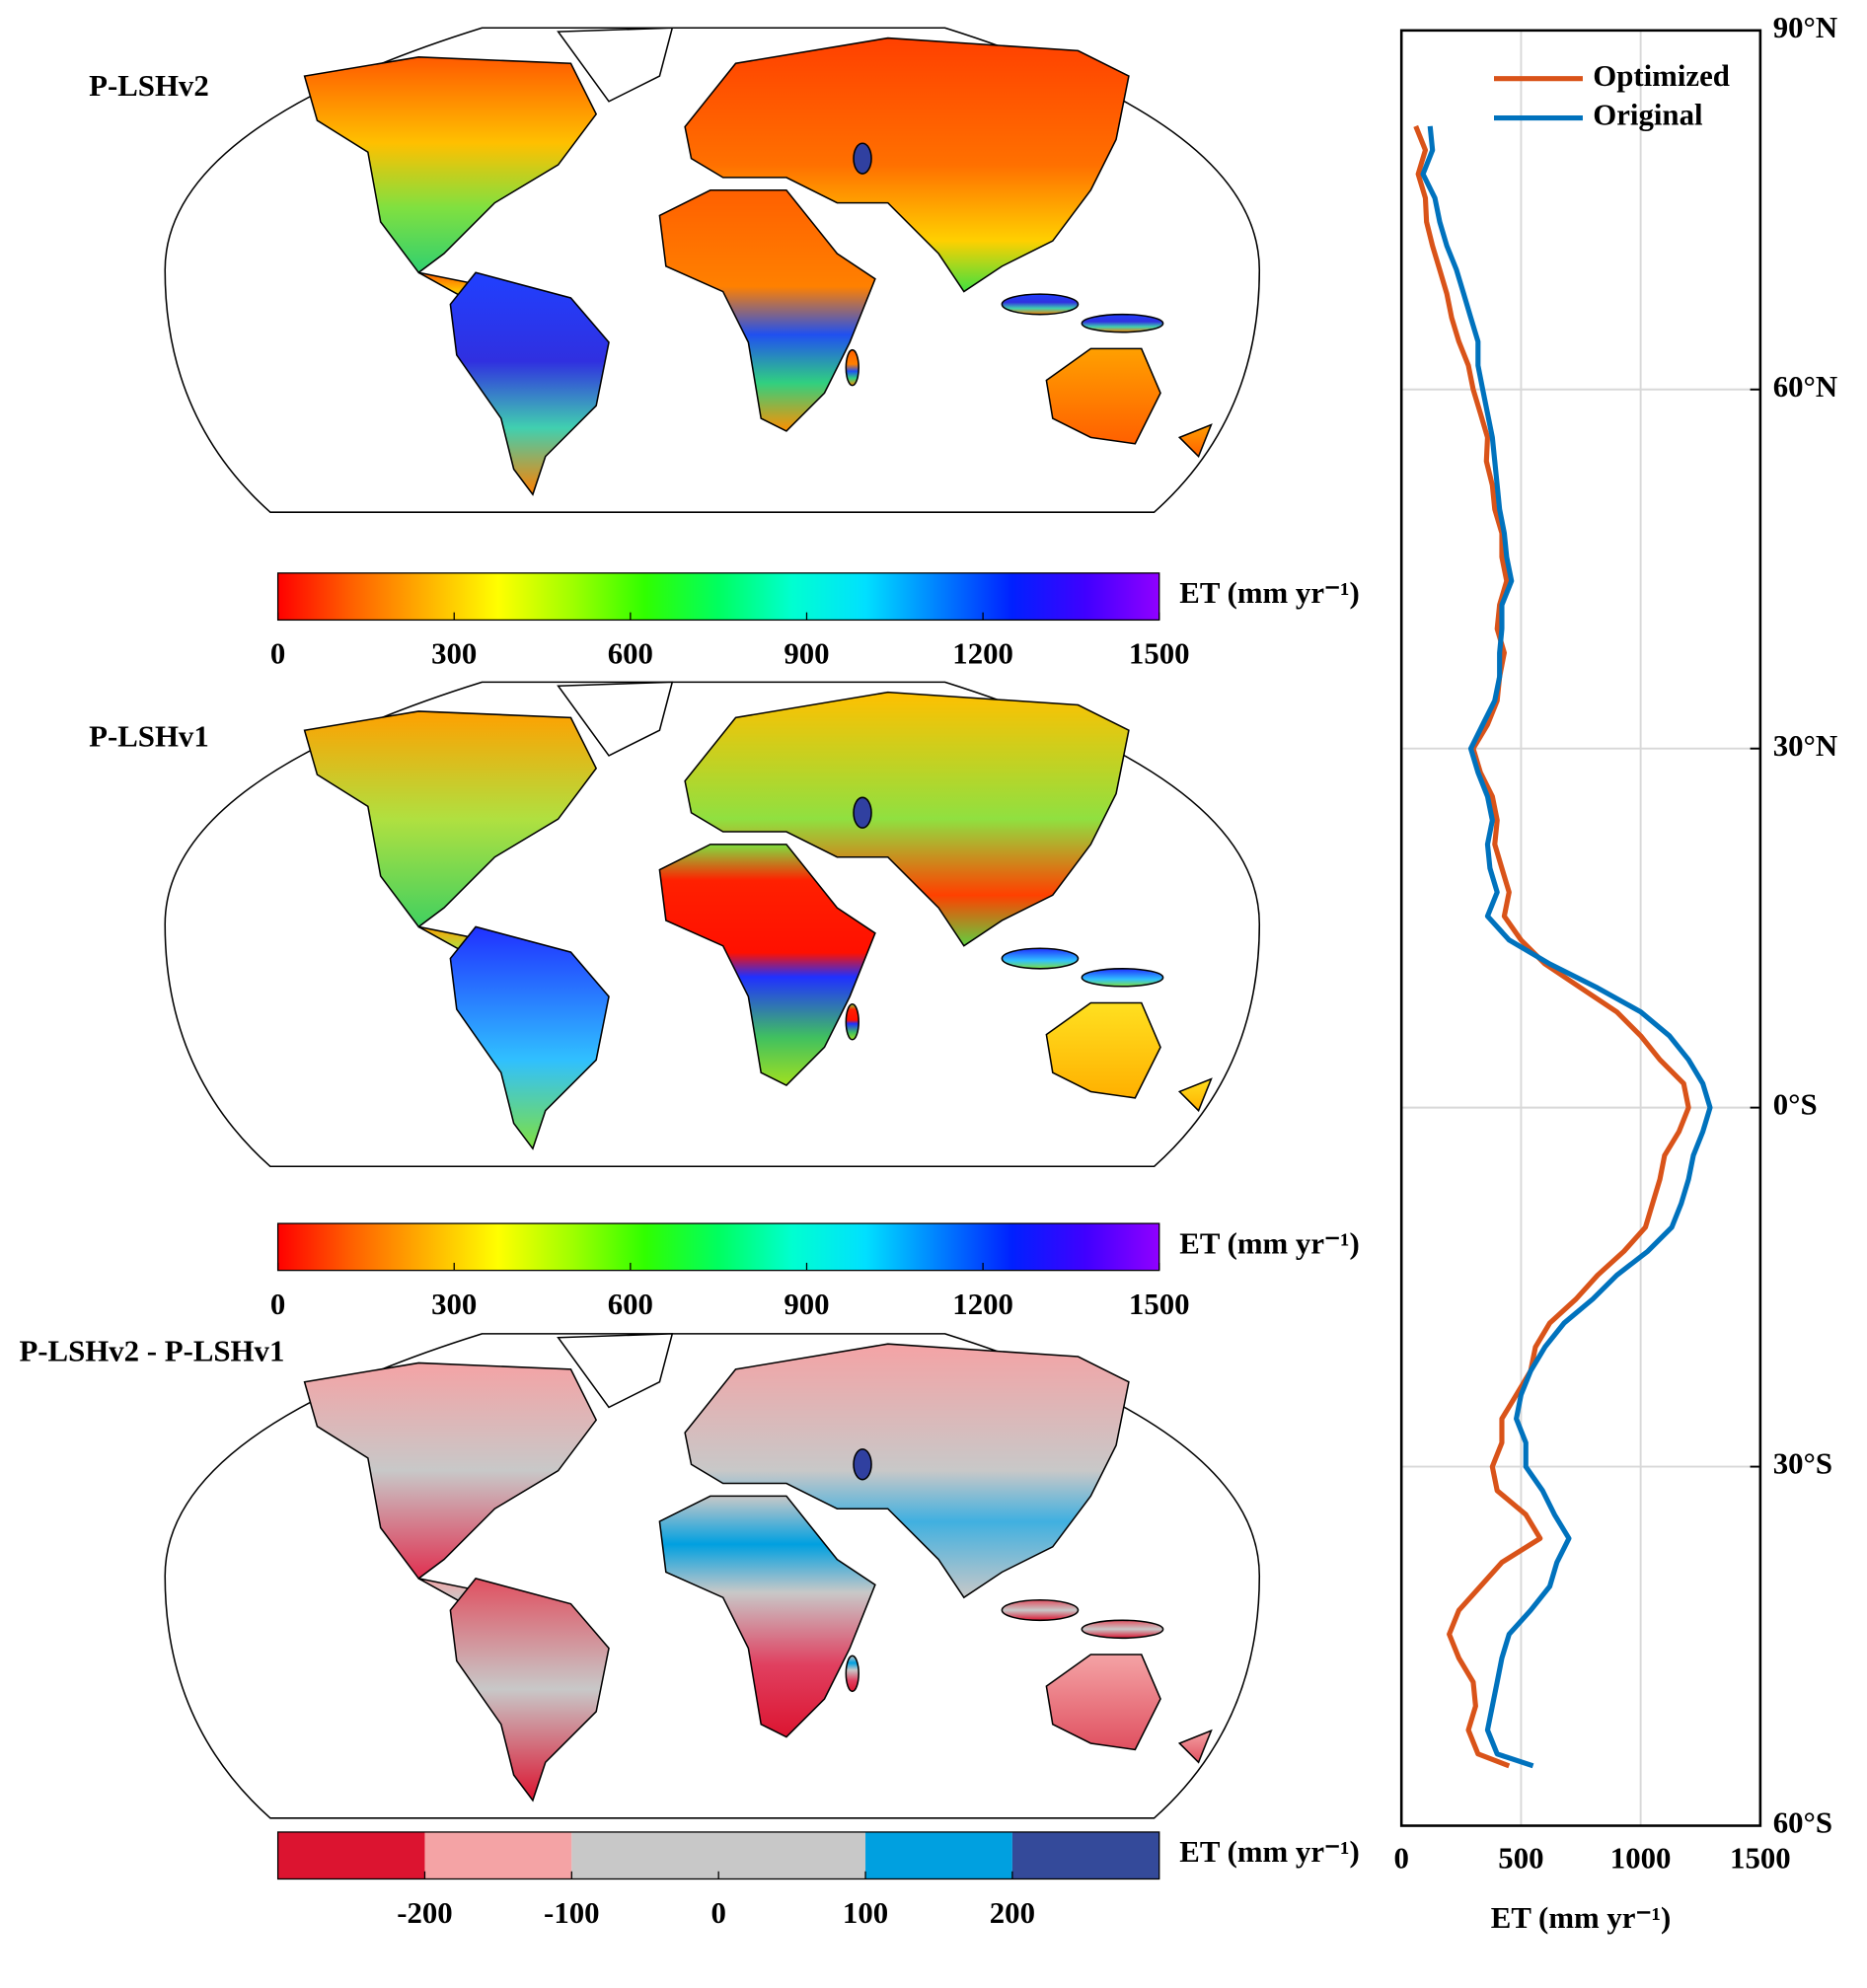 The width and height of the screenshot is (1867, 1988). I want to click on y-tick-label: 0°S, so click(1796, 1105).